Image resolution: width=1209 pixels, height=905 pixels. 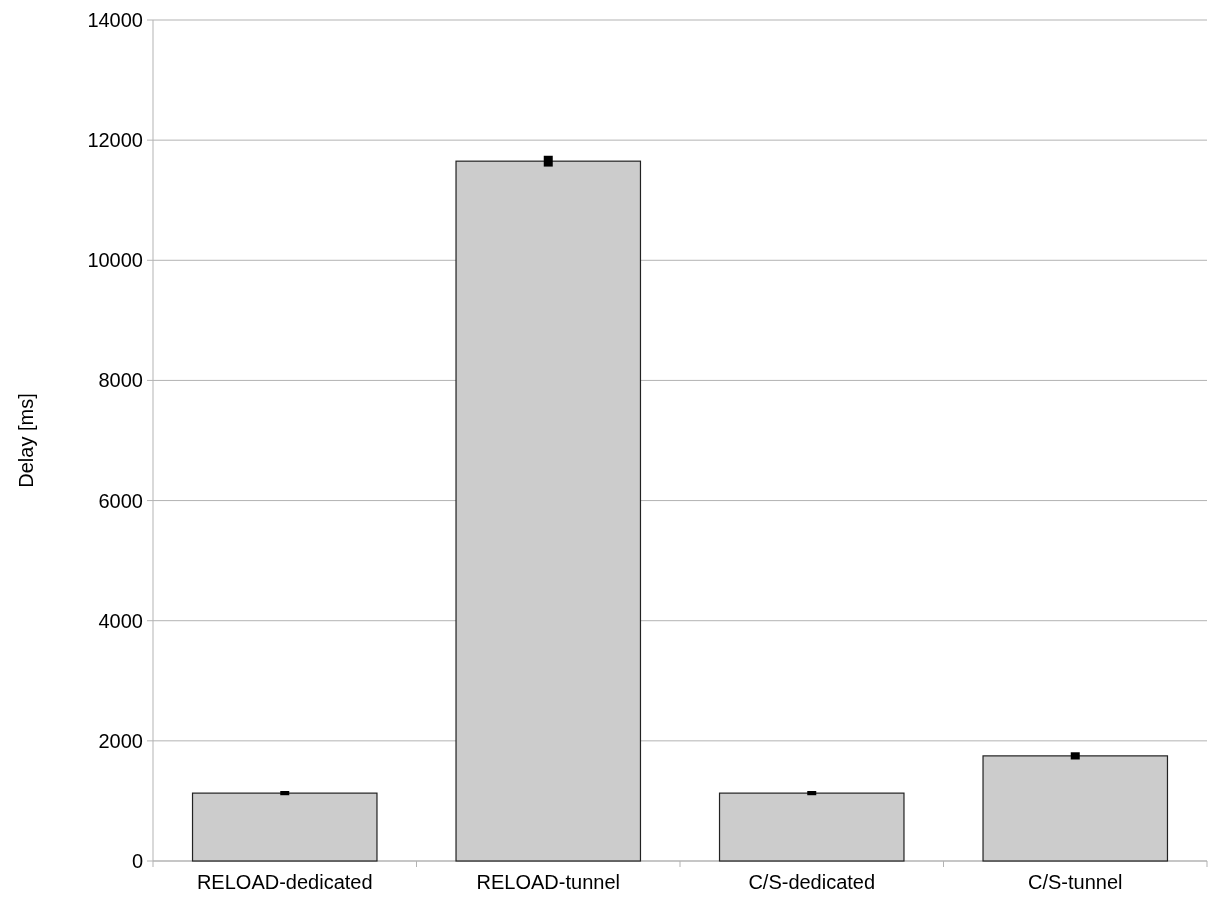 What do you see at coordinates (120, 740) in the screenshot?
I see `y-tick-label: 2000` at bounding box center [120, 740].